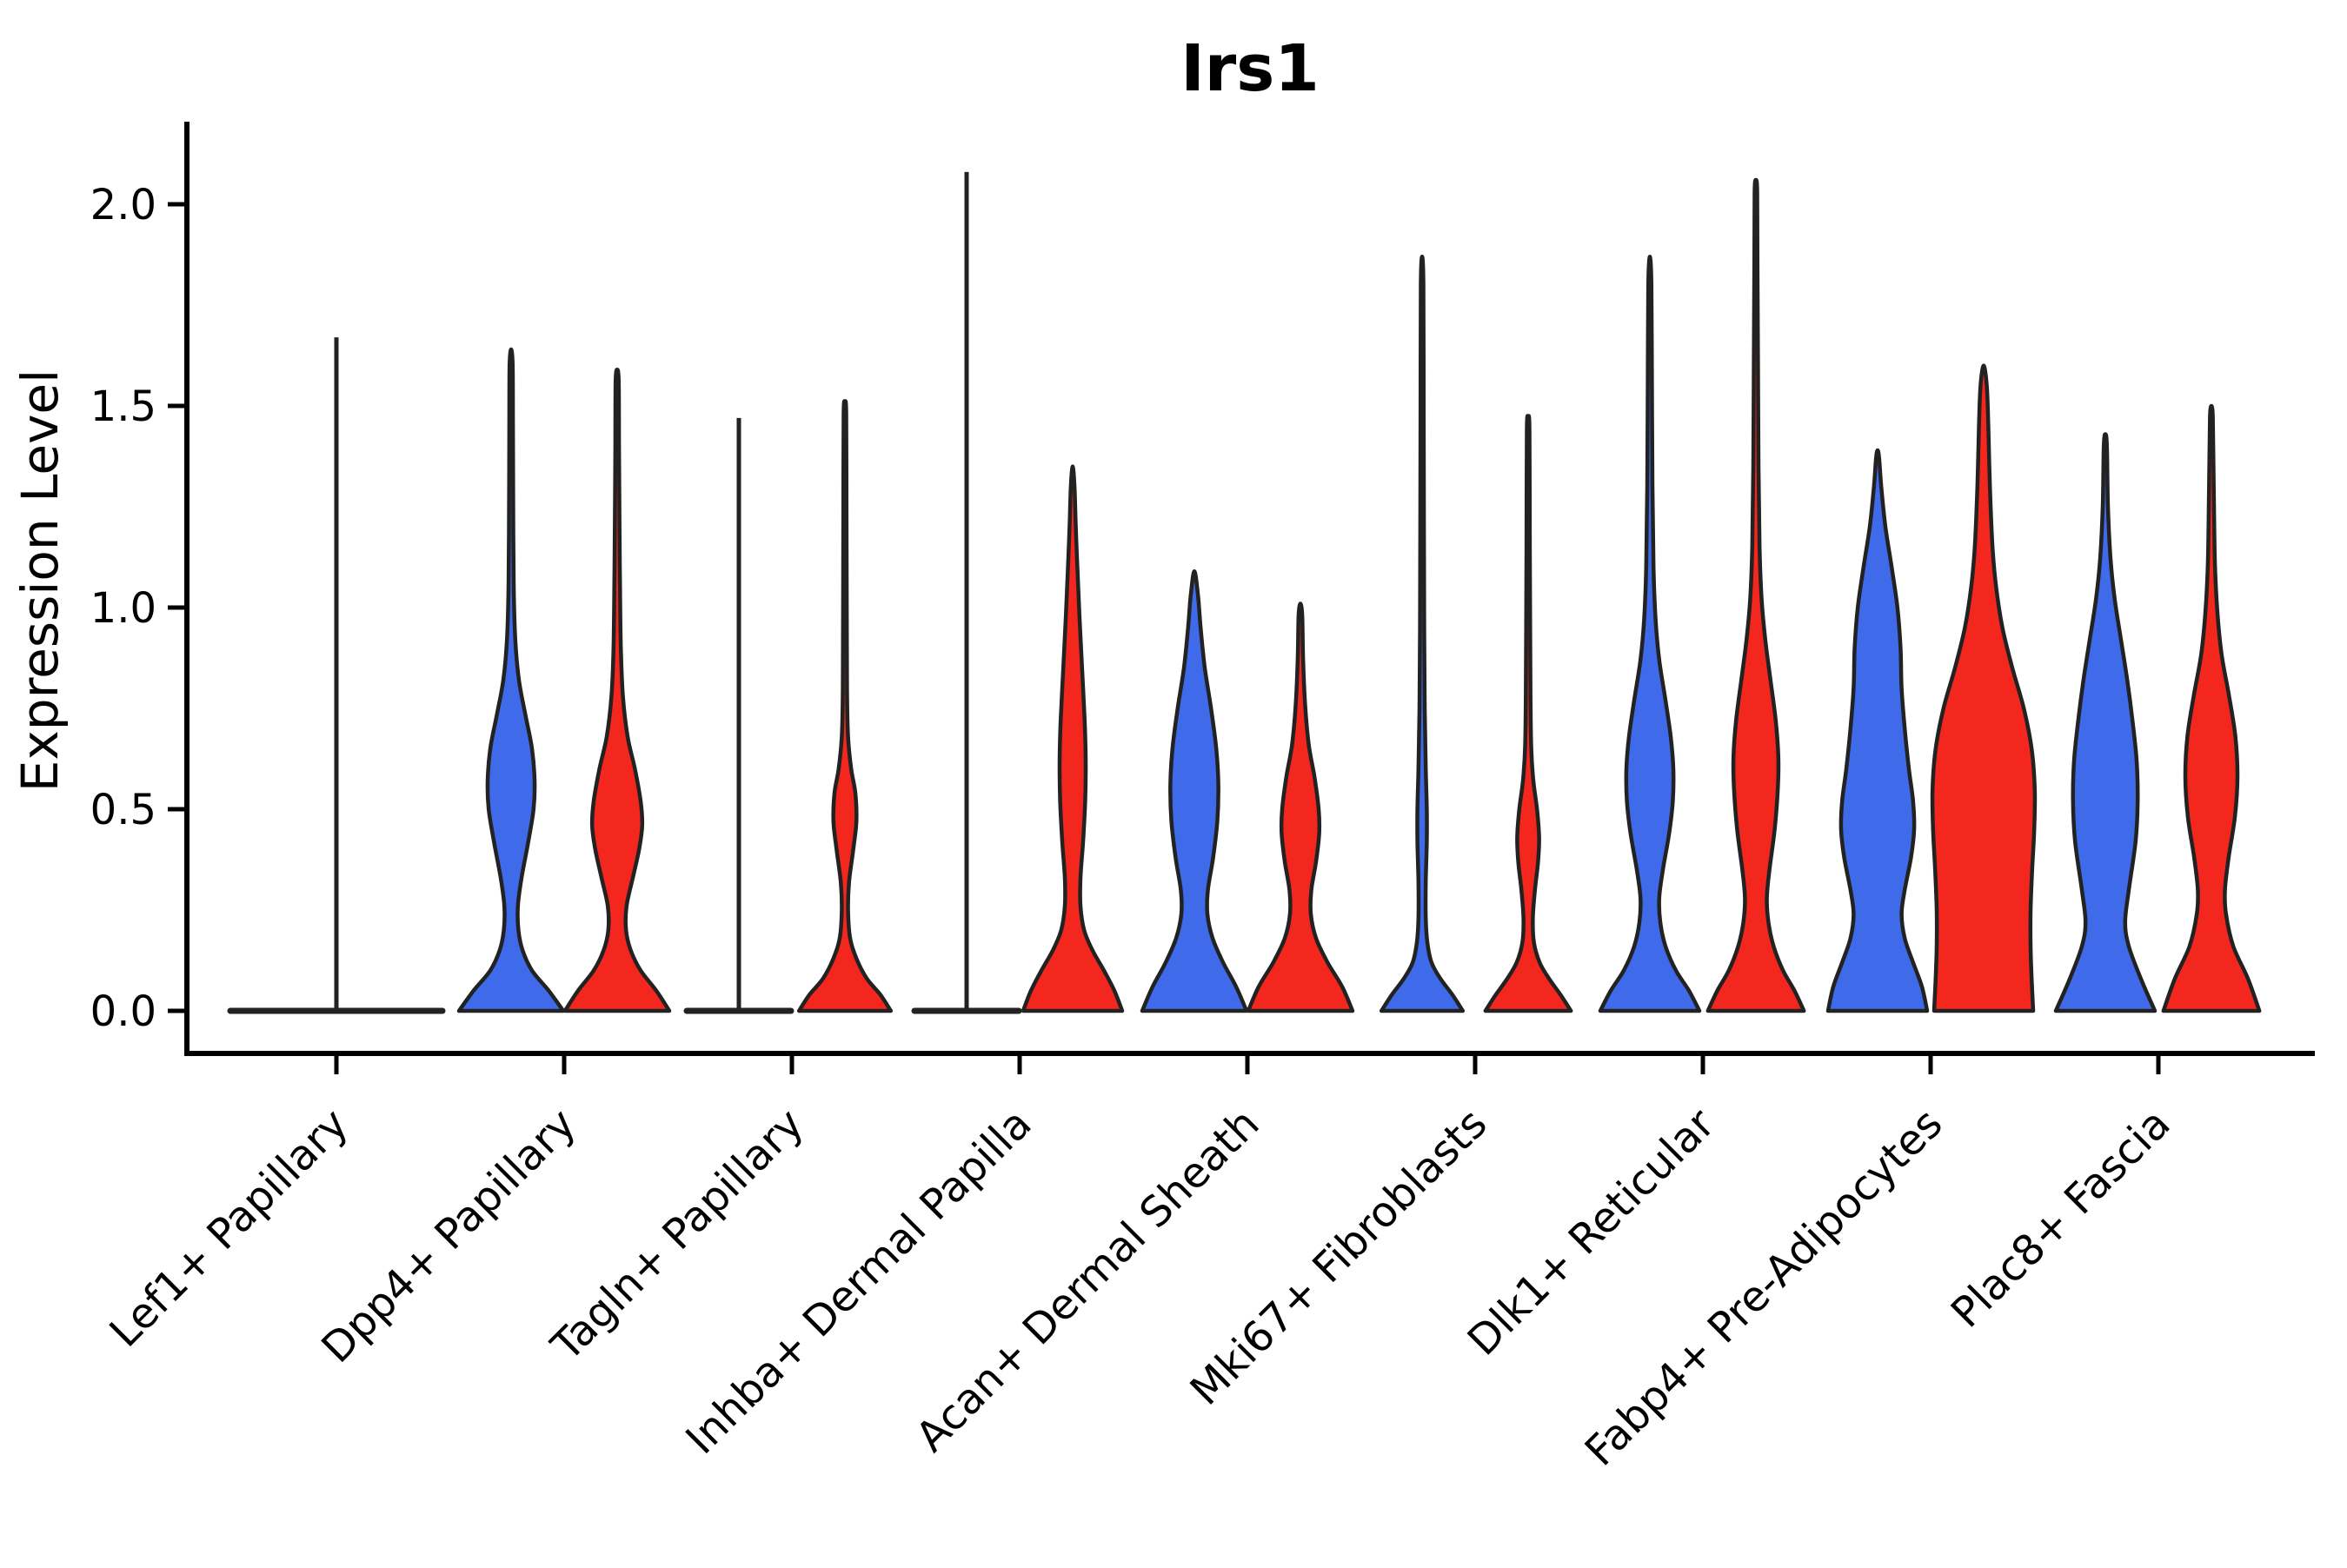 This screenshot has width=2347, height=1568. I want to click on violin-mki67-fibroblasts-blue, so click(1422, 634).